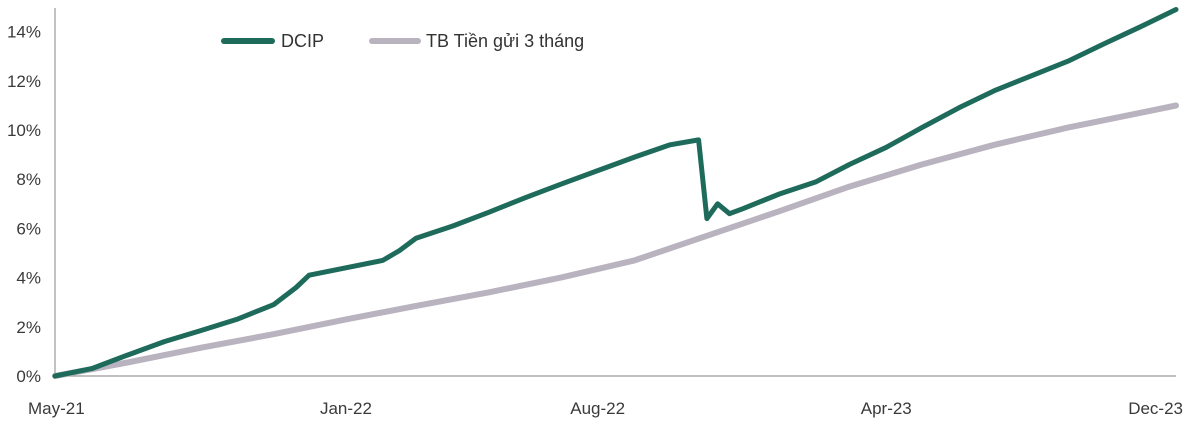  Describe the element at coordinates (28, 228) in the screenshot. I see `y-tick-label: 6%` at that location.